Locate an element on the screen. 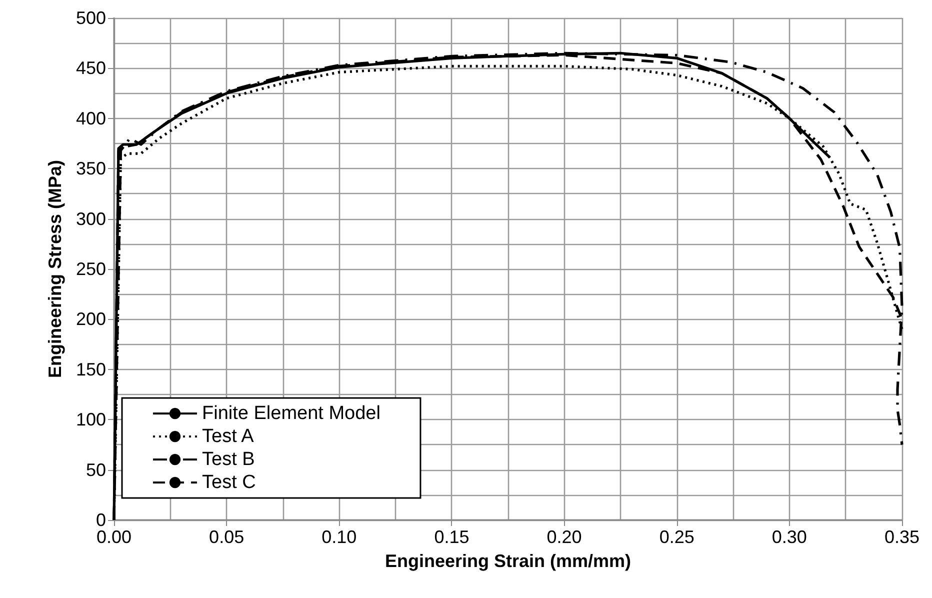  y-tick-label: 350 is located at coordinates (91, 168).